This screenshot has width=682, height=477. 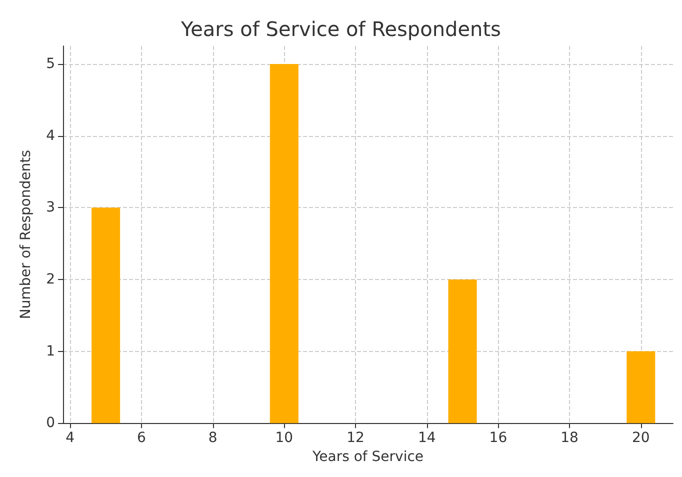 What do you see at coordinates (427, 438) in the screenshot?
I see `x-tick-label: 14` at bounding box center [427, 438].